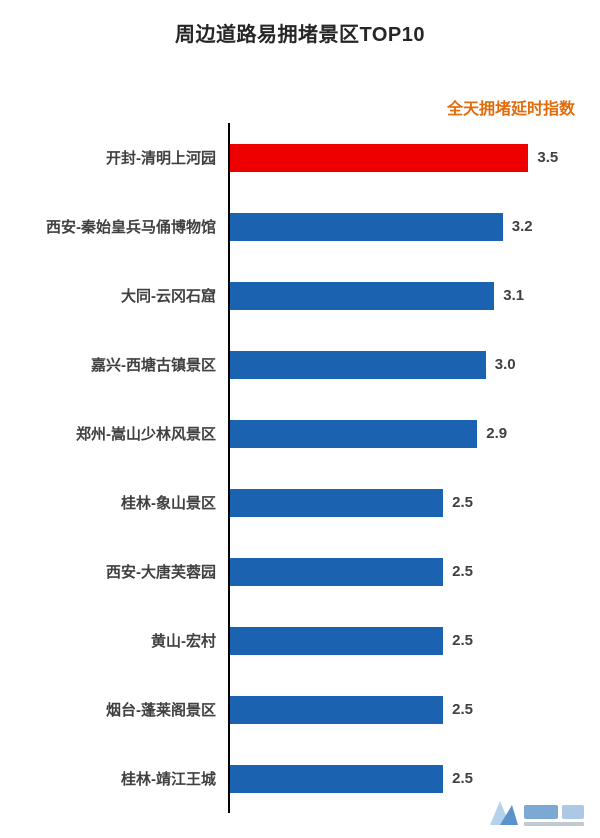  Describe the element at coordinates (522, 226) in the screenshot. I see `value-label: 3.2` at that location.